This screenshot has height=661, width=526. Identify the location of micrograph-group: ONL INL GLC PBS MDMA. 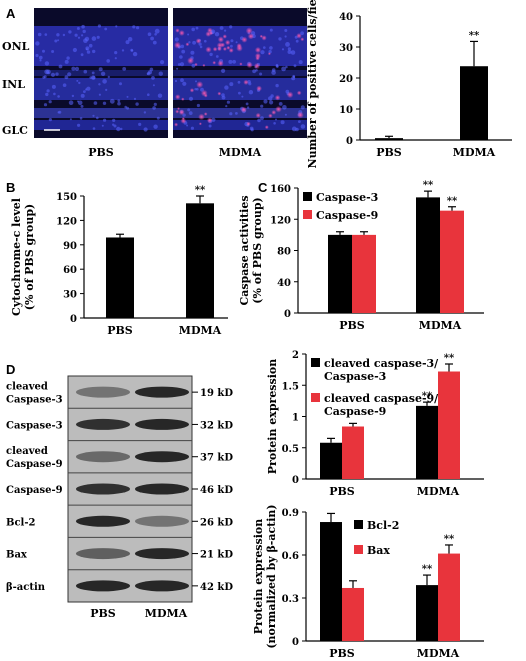
(154, 83).